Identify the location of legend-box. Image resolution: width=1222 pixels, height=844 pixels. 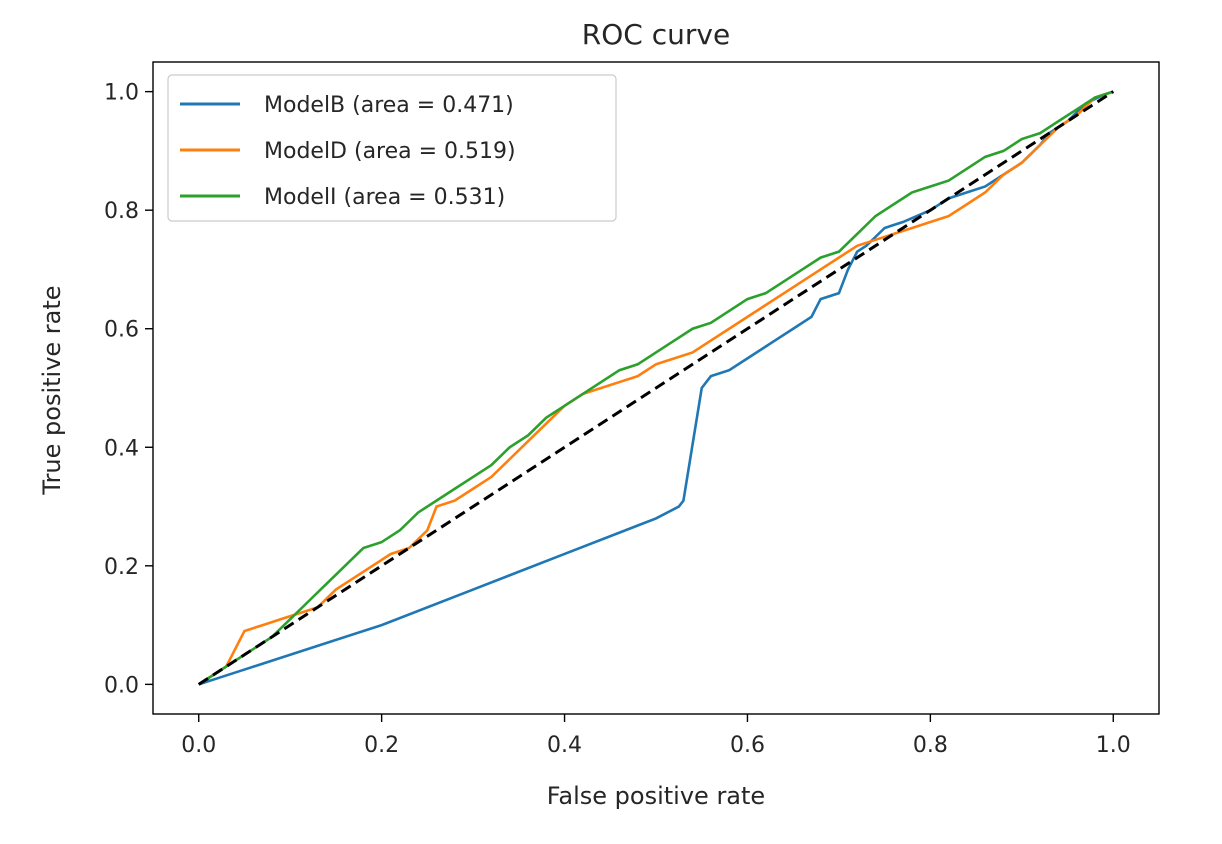
(392, 148).